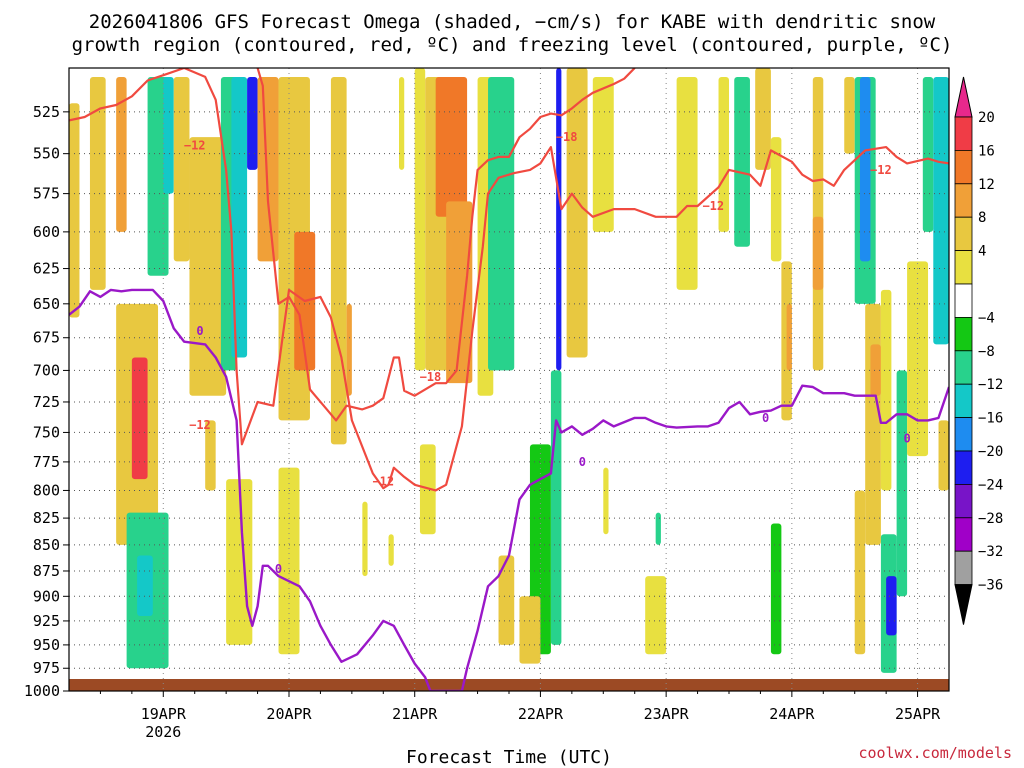 The image size is (1024, 768). What do you see at coordinates (42, 691) in the screenshot?
I see `y-tick-label-1000: 1000` at bounding box center [42, 691].